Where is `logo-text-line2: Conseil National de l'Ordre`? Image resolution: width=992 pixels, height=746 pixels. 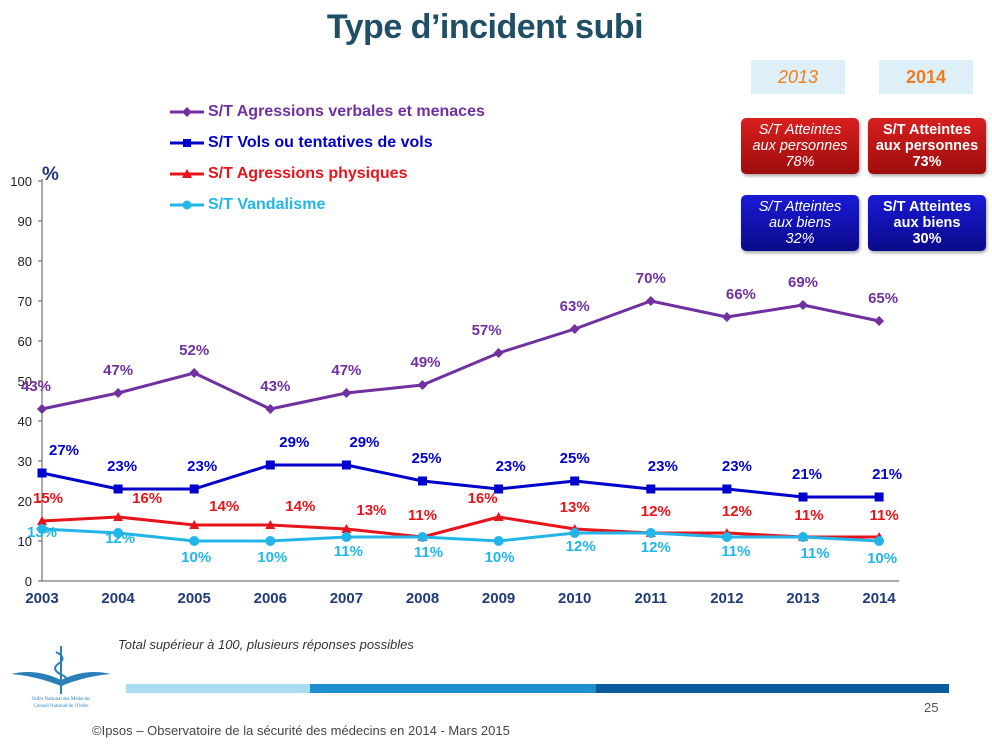
logo-text-line2: Conseil National de l'Ordre is located at coordinates (62, 706).